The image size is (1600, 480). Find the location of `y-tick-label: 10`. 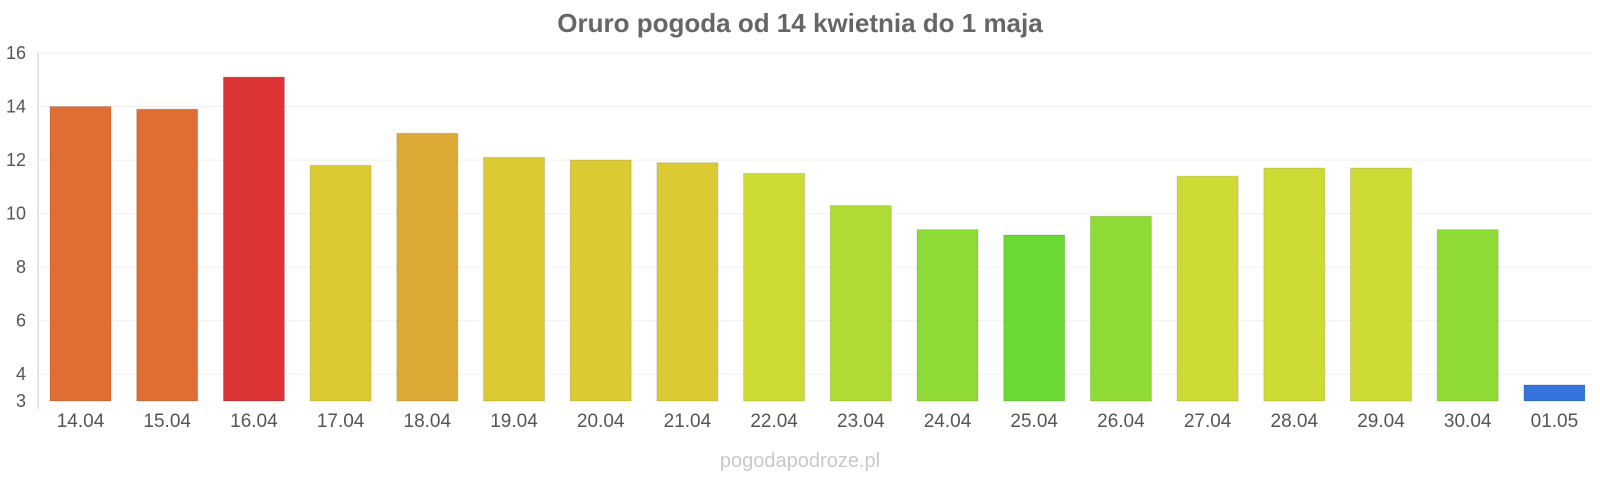

y-tick-label: 10 is located at coordinates (16, 214).